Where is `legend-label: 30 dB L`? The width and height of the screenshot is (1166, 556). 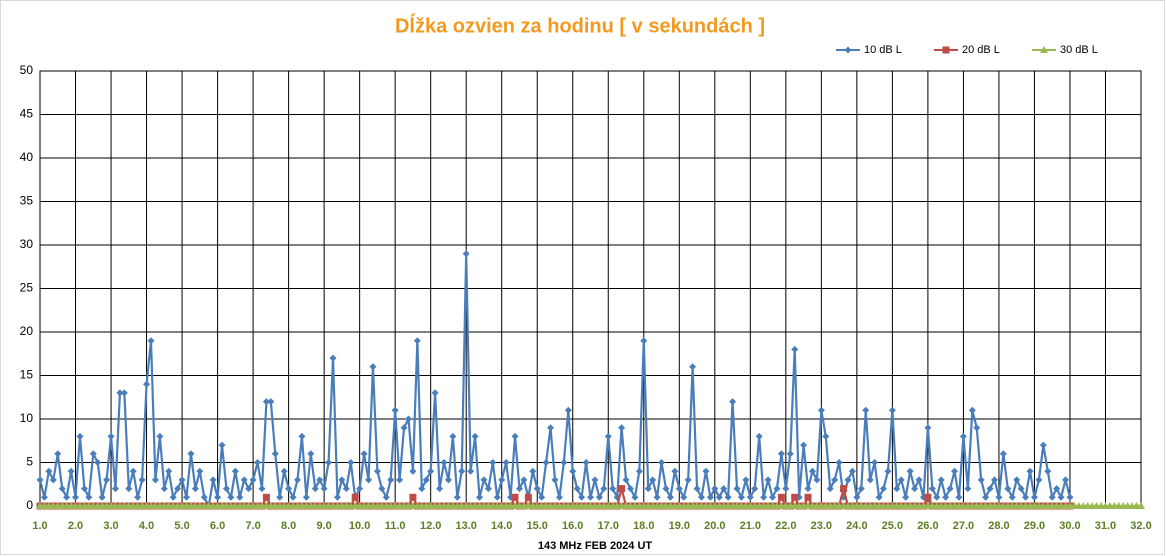
legend-label: 30 dB L is located at coordinates (1079, 50).